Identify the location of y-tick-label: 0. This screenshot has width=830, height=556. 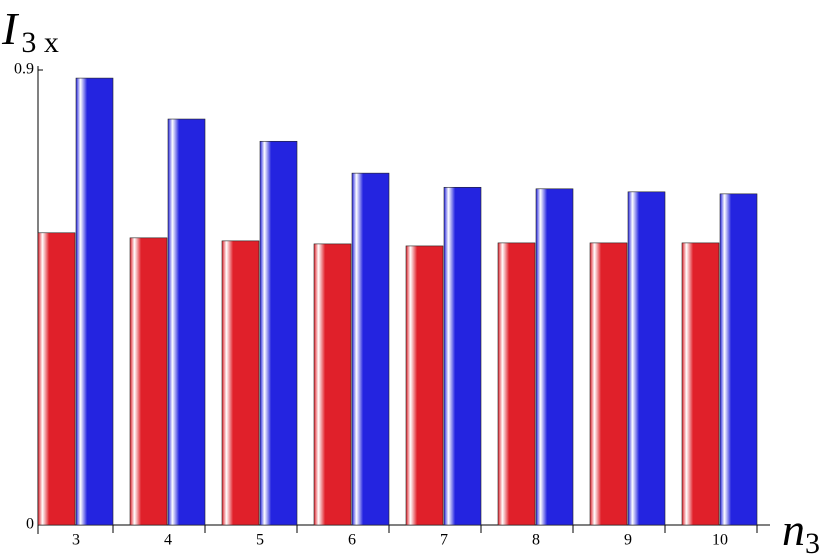
(30, 524).